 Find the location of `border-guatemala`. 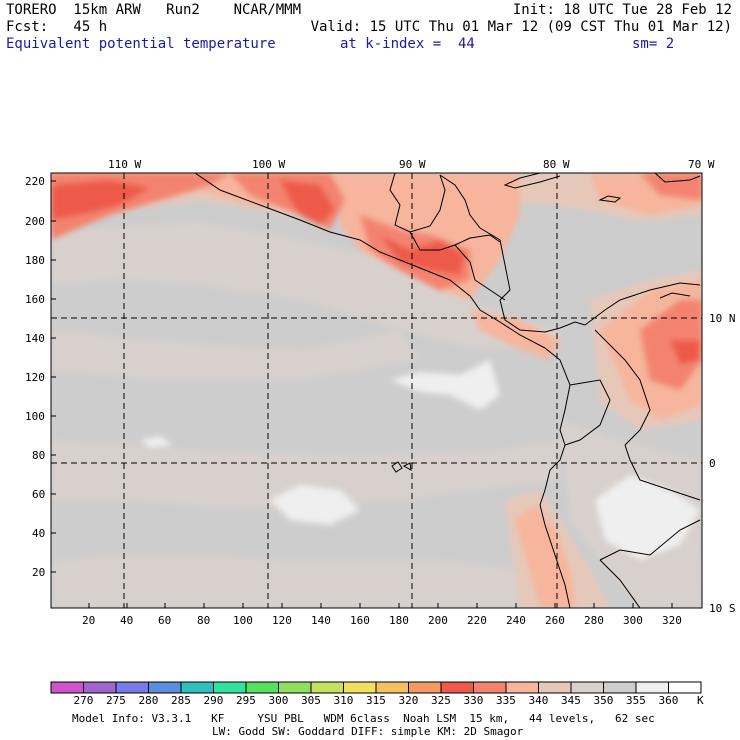

border-guatemala is located at coordinates (442, 256).